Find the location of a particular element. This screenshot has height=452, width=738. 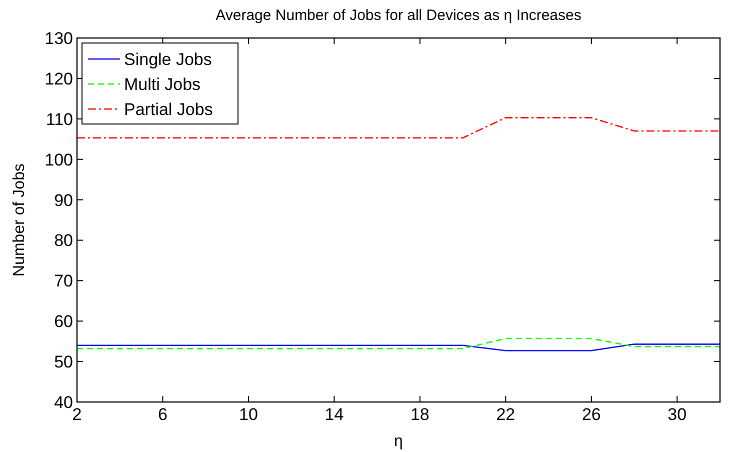

x-tick-label: 14 is located at coordinates (334, 414).